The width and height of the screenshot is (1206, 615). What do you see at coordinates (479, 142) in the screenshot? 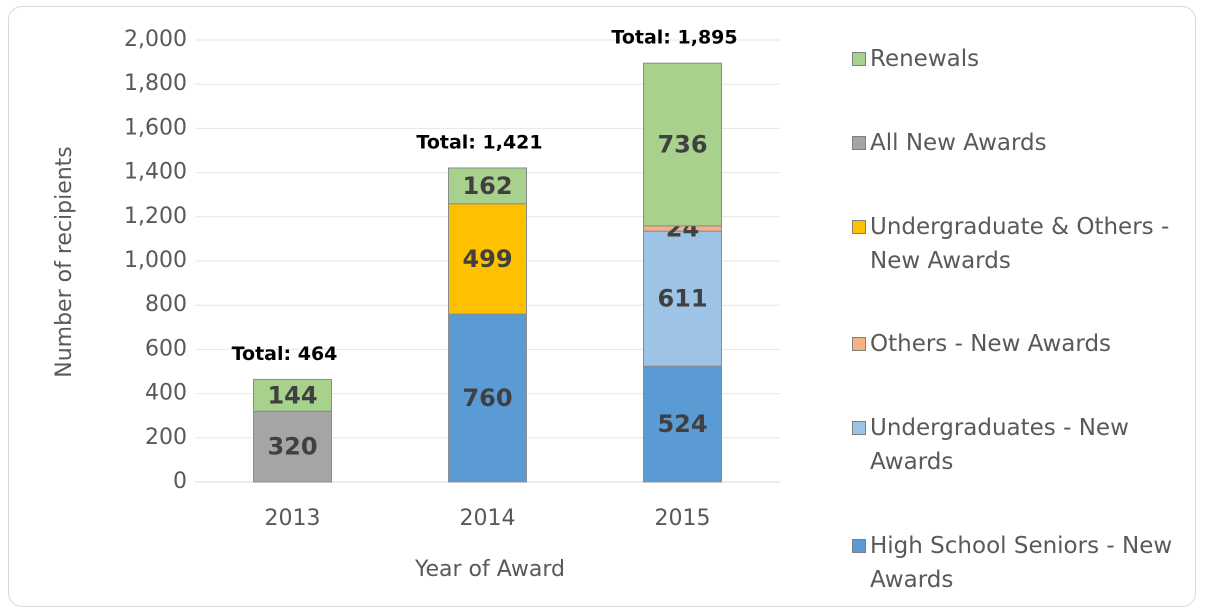
I see `total-label: Total: 1,421` at bounding box center [479, 142].